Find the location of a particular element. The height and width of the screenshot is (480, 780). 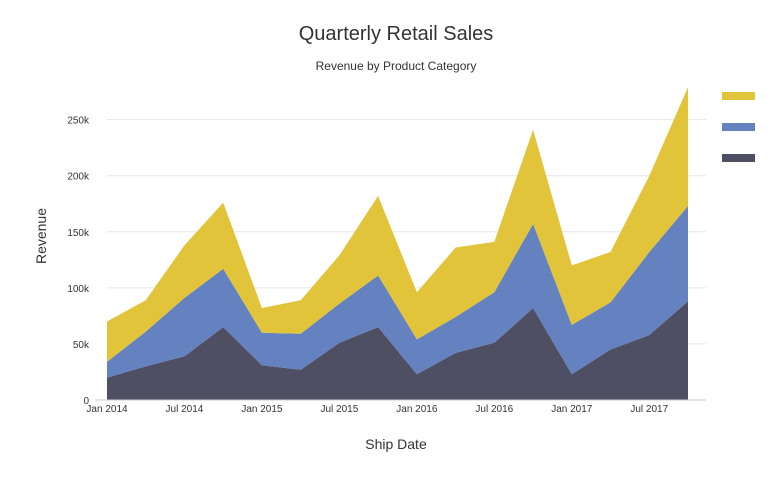

y-tick-label: 50k is located at coordinates (81, 345).